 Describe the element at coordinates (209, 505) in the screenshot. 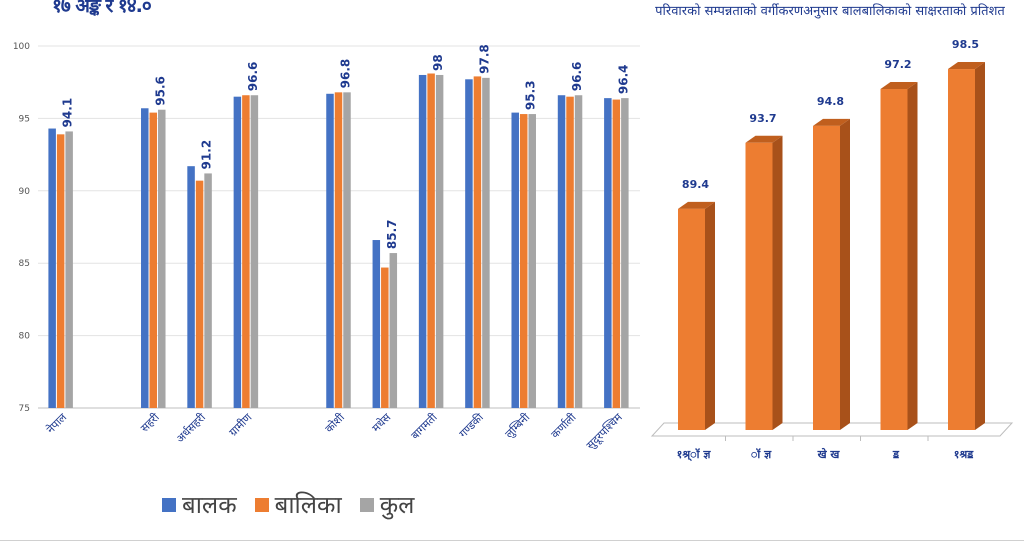

I see `legend-label-boys: बालक` at that location.